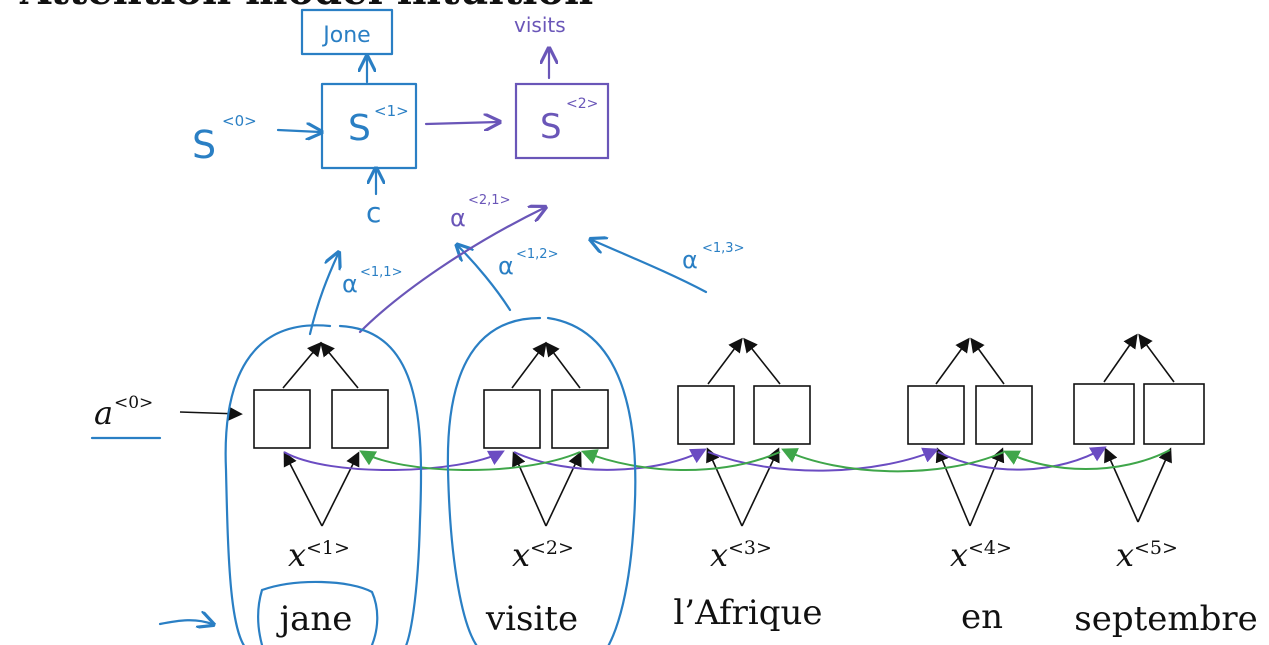 The width and height of the screenshot is (1269, 645). Describe the element at coordinates (1154, 485) in the screenshot. I see `arrow-x5-to-bwd` at that location.